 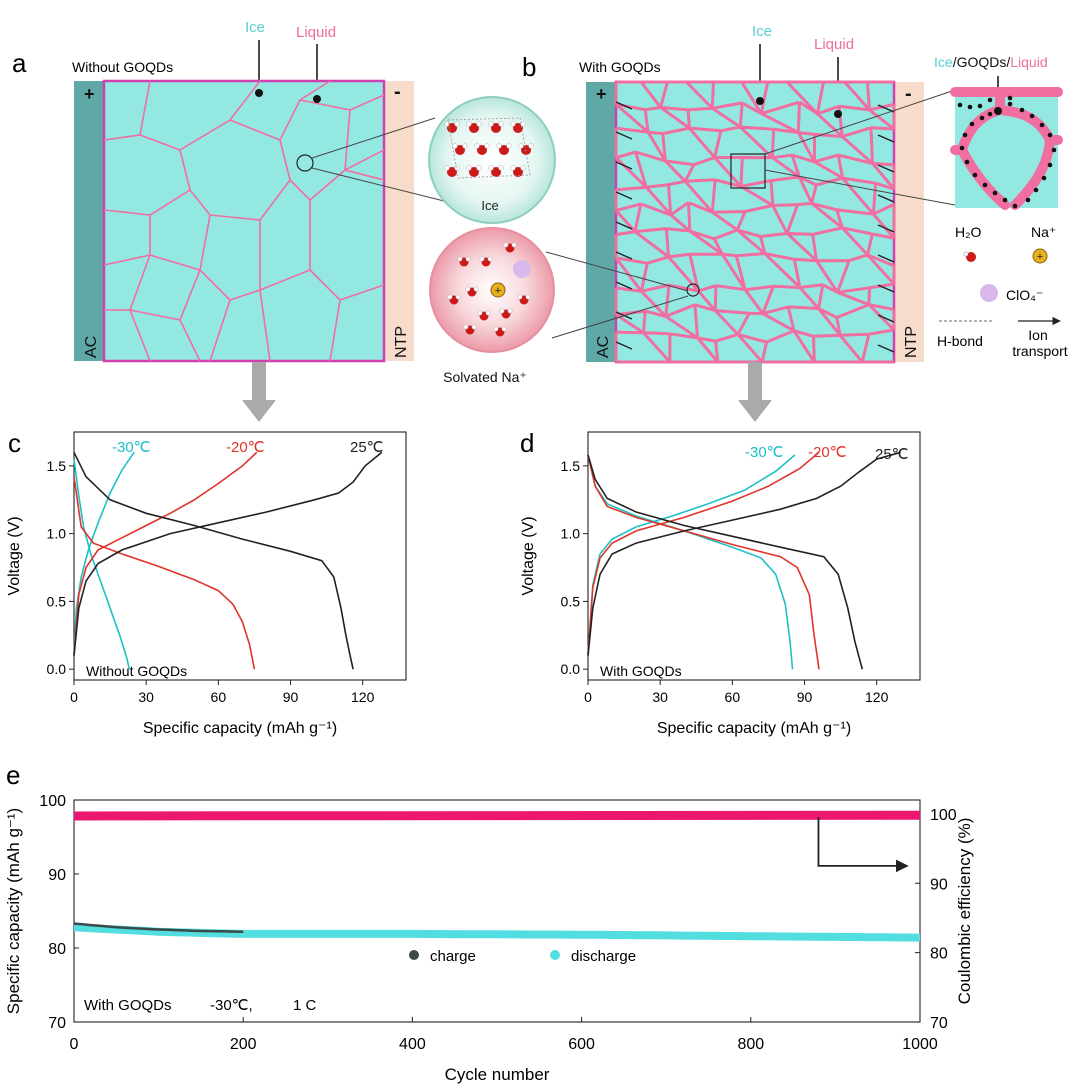 I want to click on ice-zoom-caption: Ice, so click(x=489, y=205).